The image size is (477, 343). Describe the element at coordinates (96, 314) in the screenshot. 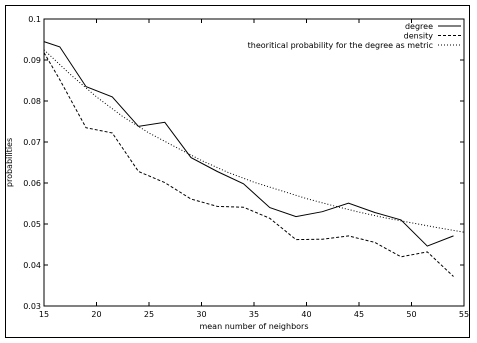

I see `x-tick-label: 20` at that location.